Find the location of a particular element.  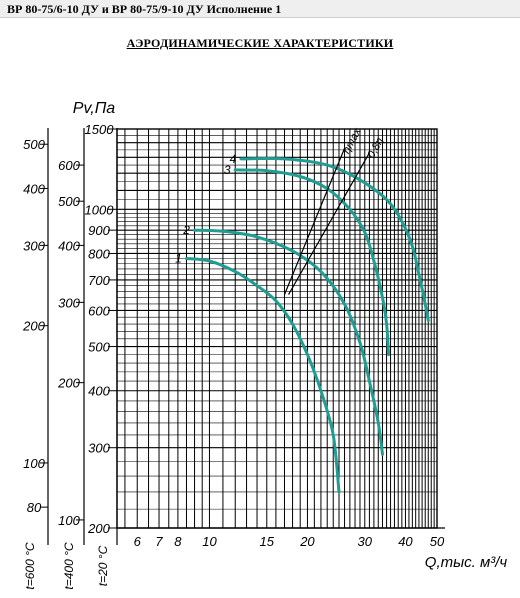

y-tick-label: 300 is located at coordinates (99, 448).